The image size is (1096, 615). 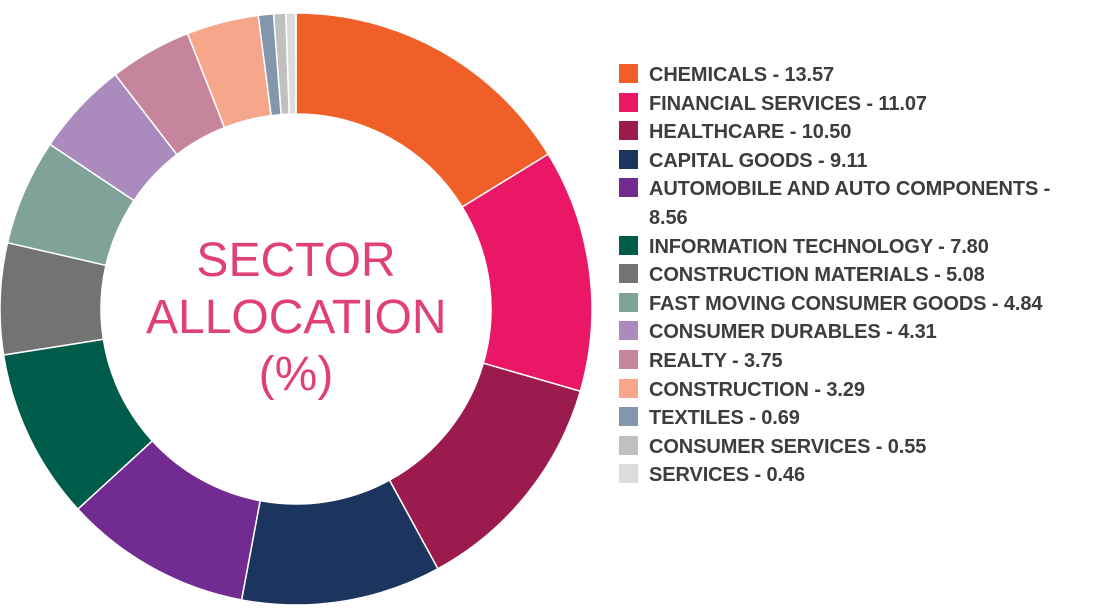 What do you see at coordinates (290, 63) in the screenshot?
I see `slice-services` at bounding box center [290, 63].